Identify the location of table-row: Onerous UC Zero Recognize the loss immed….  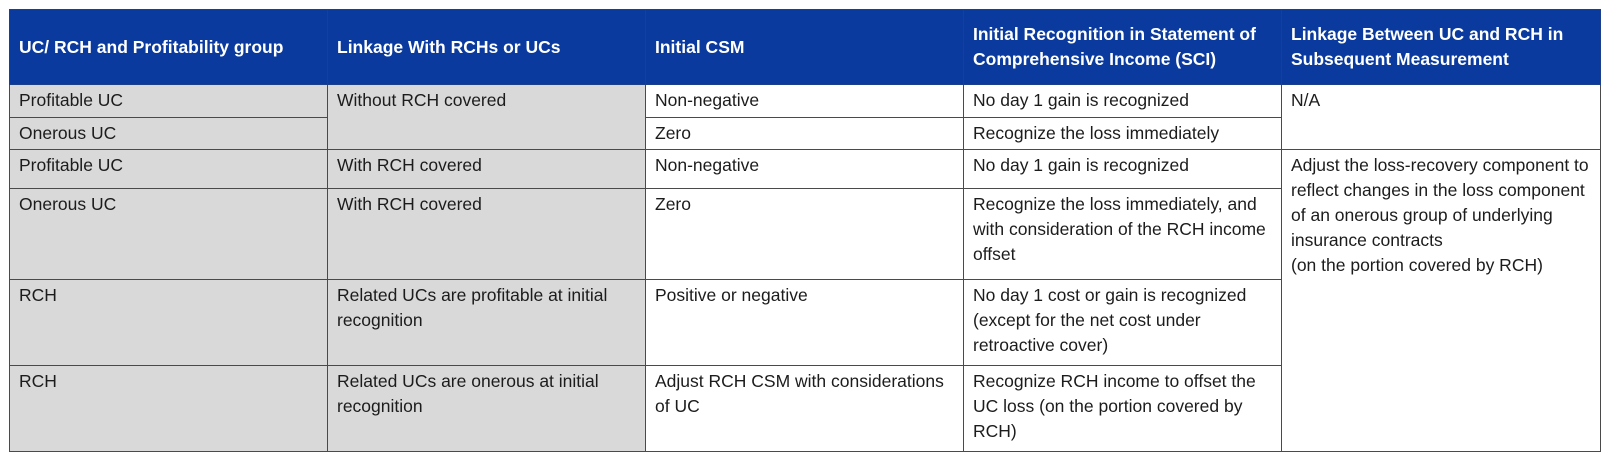
(805, 133).